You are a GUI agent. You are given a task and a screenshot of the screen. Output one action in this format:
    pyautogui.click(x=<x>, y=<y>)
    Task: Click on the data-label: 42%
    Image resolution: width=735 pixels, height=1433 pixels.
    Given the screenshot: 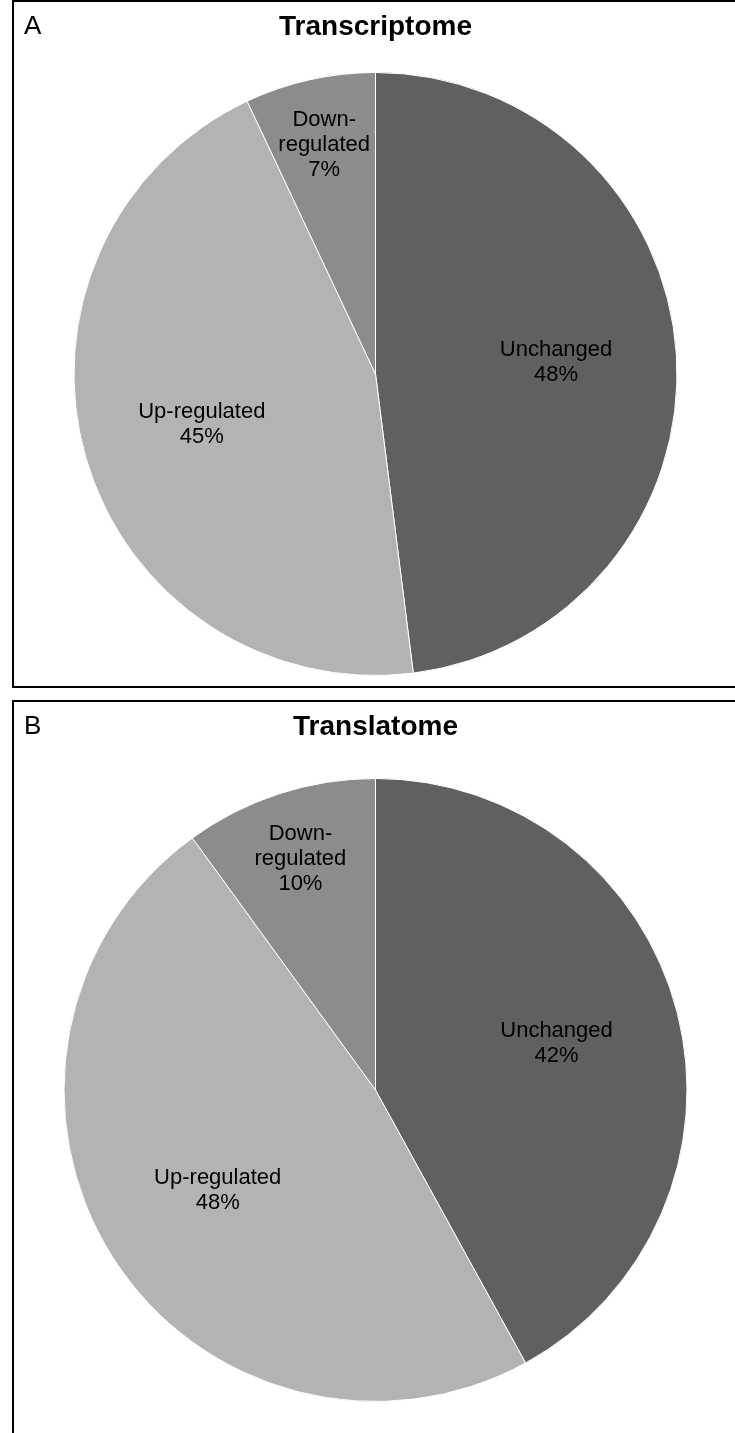 What is the action you would take?
    pyautogui.click(x=556, y=1055)
    